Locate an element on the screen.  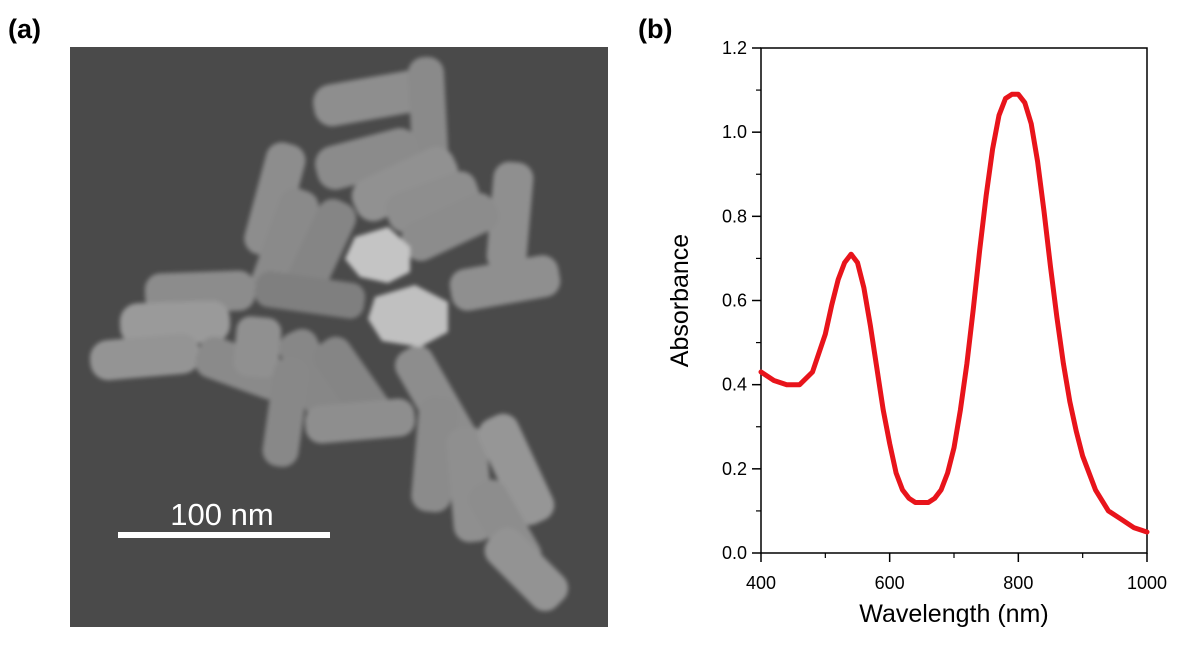
panel-label-a: (a) is located at coordinates (24, 29).